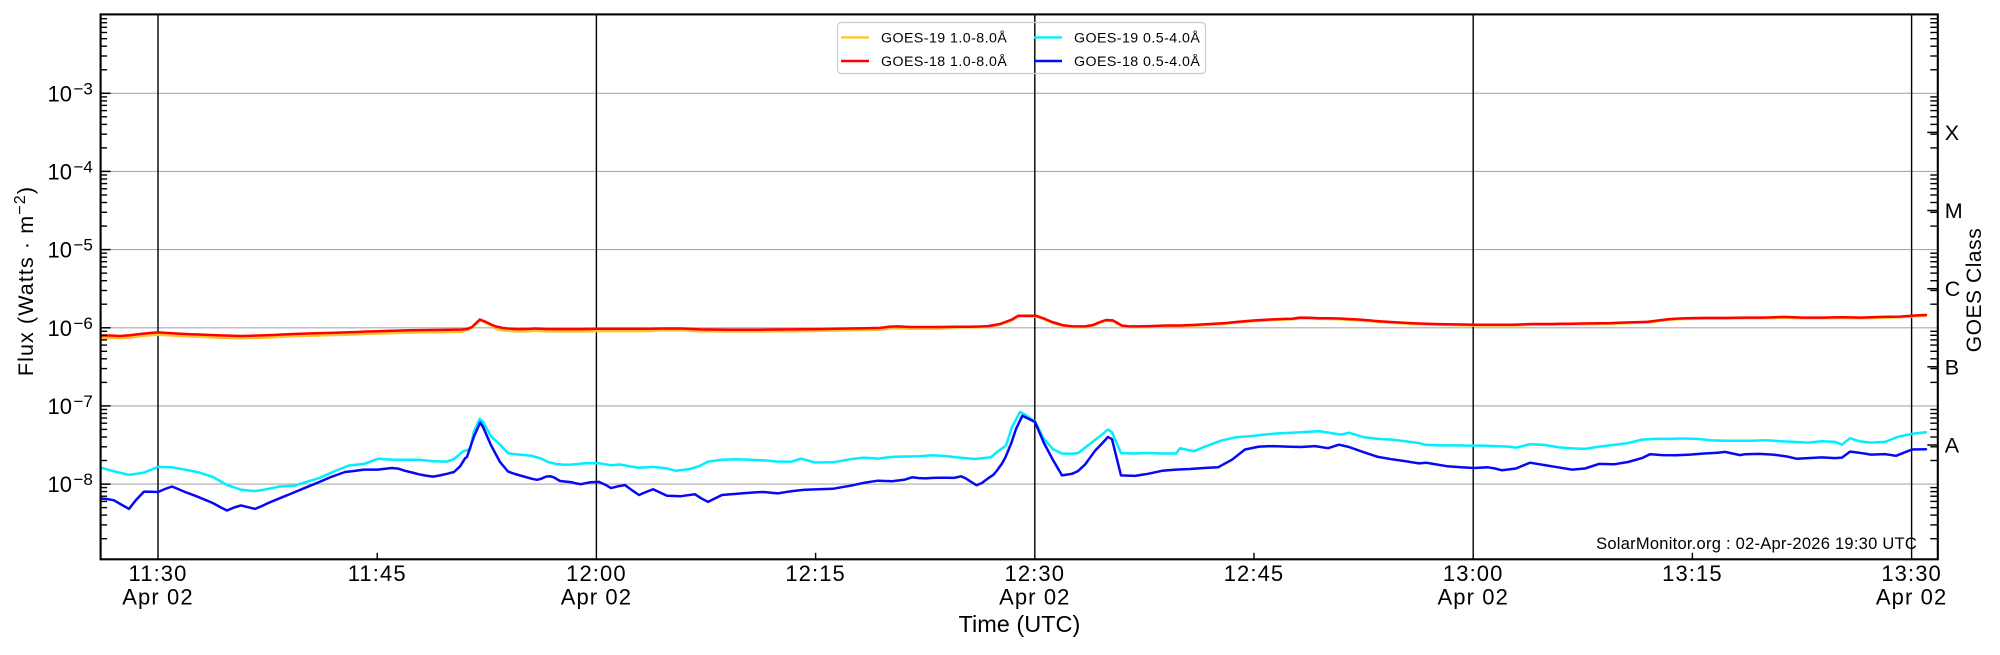  I want to click on svg-text: GOES-19 0.5-4.0Å, so click(1137, 37).